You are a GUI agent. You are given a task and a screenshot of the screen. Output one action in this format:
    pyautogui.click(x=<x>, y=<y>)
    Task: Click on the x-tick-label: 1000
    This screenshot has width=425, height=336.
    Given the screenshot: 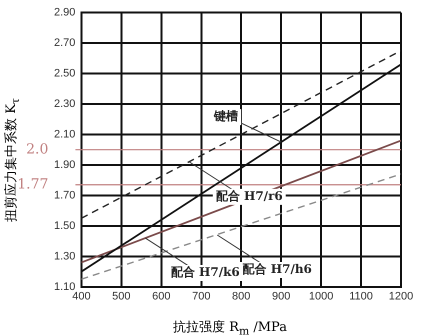 What is the action you would take?
    pyautogui.click(x=321, y=296)
    